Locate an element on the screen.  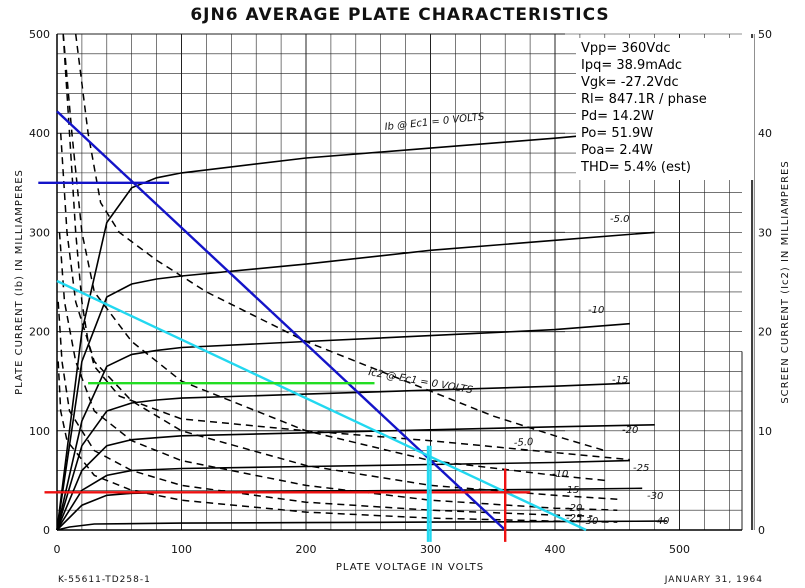
chart-title: 6JN6 AVERAGE PLATE CHARACTERISTICS is located at coordinates (399, 15).